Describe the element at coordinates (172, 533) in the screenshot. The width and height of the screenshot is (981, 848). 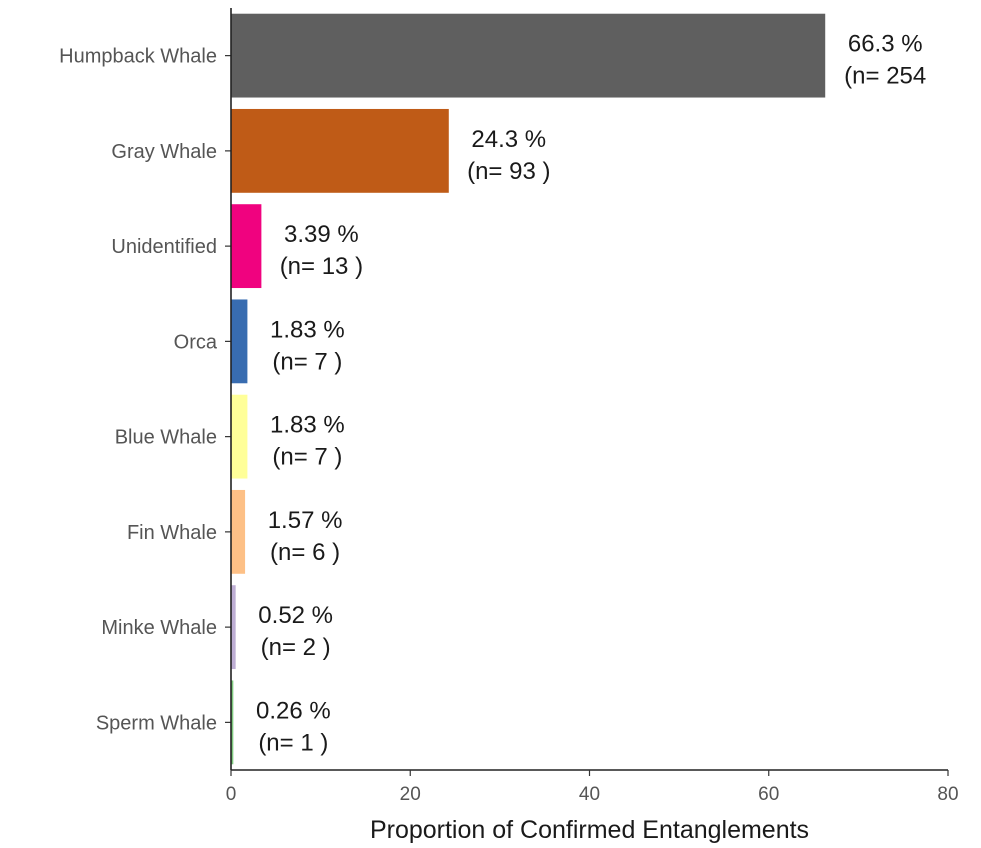
I see `y-tick-label-fin-whale: Fin Whale` at that location.